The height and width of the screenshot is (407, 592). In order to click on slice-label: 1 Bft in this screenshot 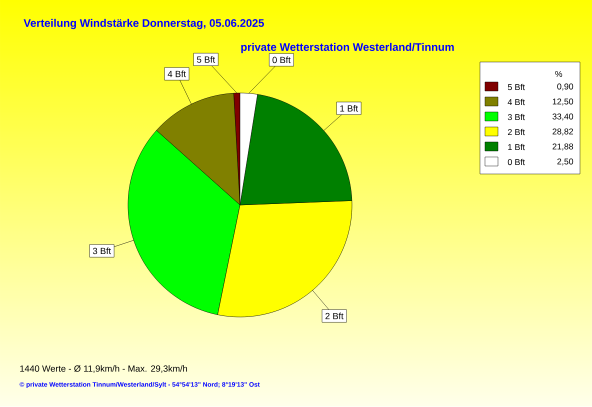, I will do `click(349, 108)`.